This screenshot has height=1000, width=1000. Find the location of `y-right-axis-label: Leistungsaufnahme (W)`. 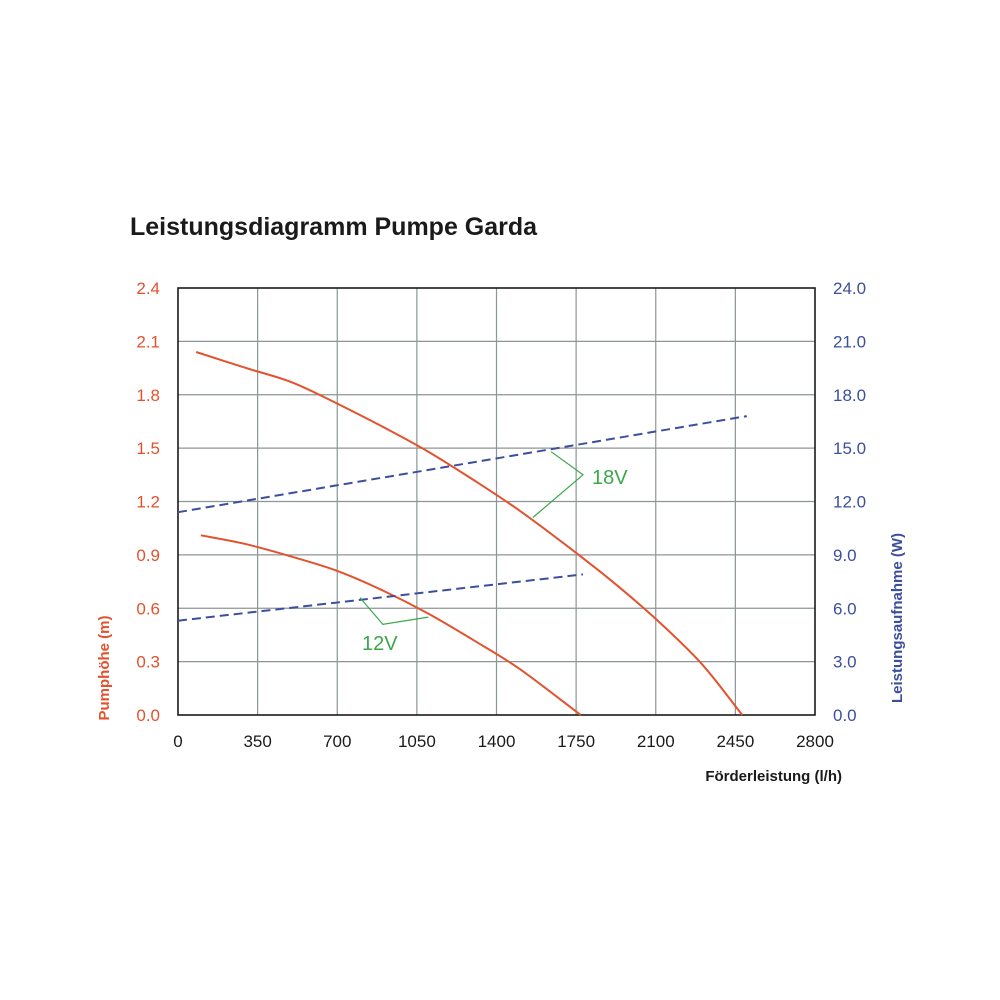

y-right-axis-label: Leistungsaufnahme (W) is located at coordinates (897, 618).